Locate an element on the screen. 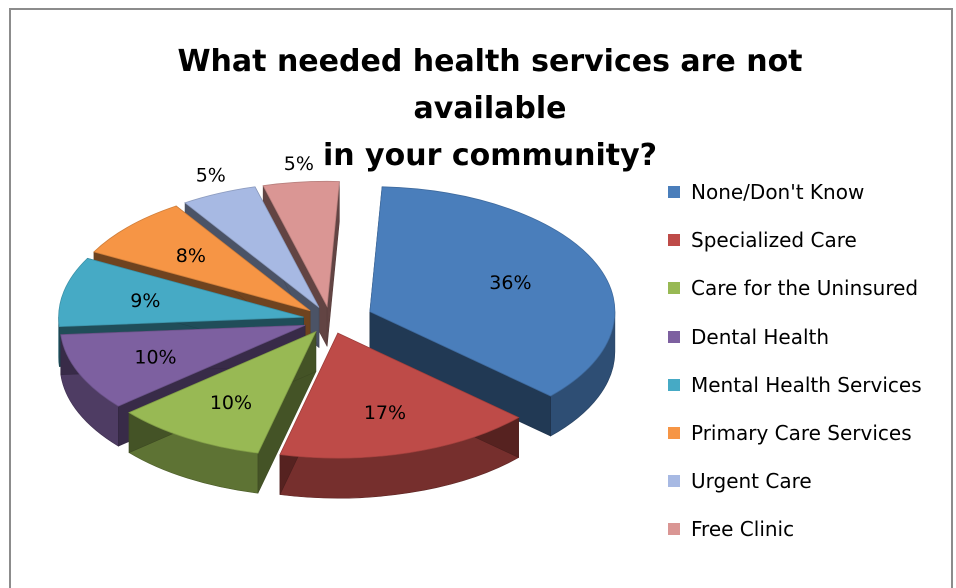 The height and width of the screenshot is (588, 956). legend-item-3: Dental Health is located at coordinates (795, 337).